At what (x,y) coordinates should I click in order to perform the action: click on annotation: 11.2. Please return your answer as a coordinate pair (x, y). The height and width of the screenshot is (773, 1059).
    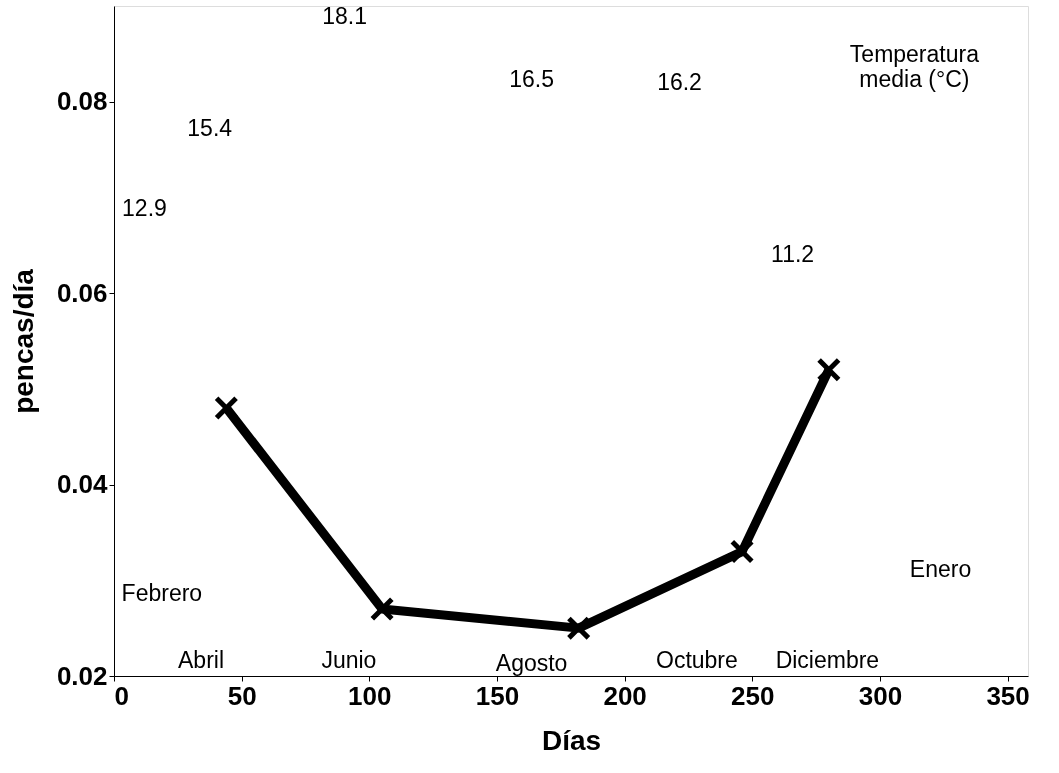
    Looking at the image, I should click on (793, 253).